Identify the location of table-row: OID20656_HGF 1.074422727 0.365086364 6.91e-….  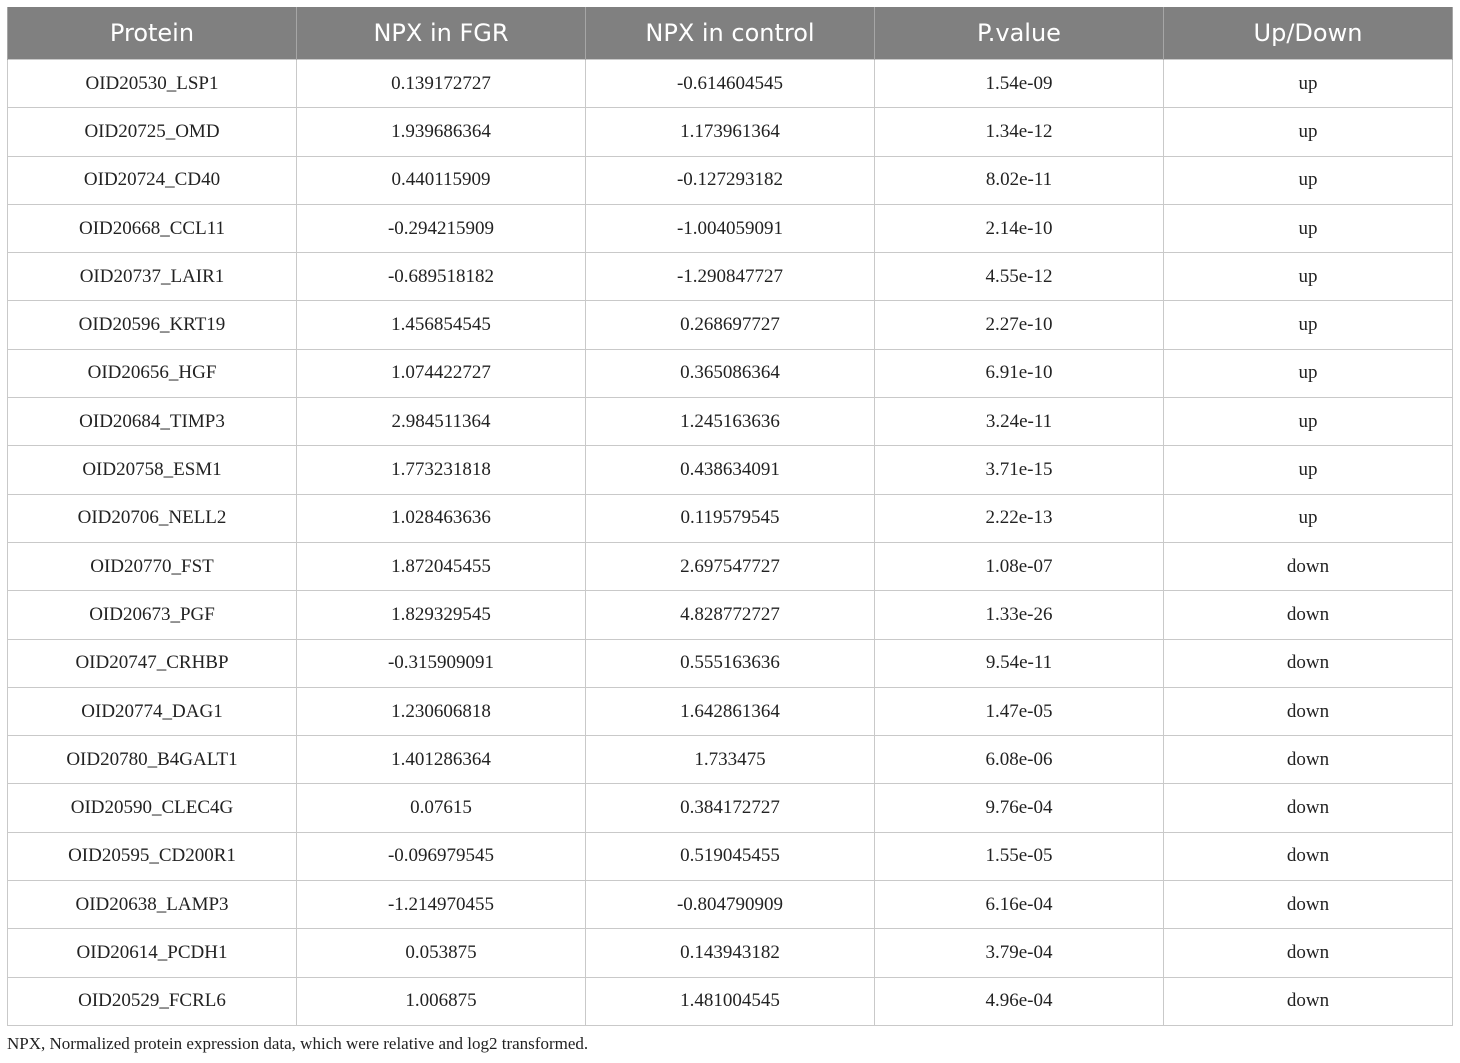
(730, 373).